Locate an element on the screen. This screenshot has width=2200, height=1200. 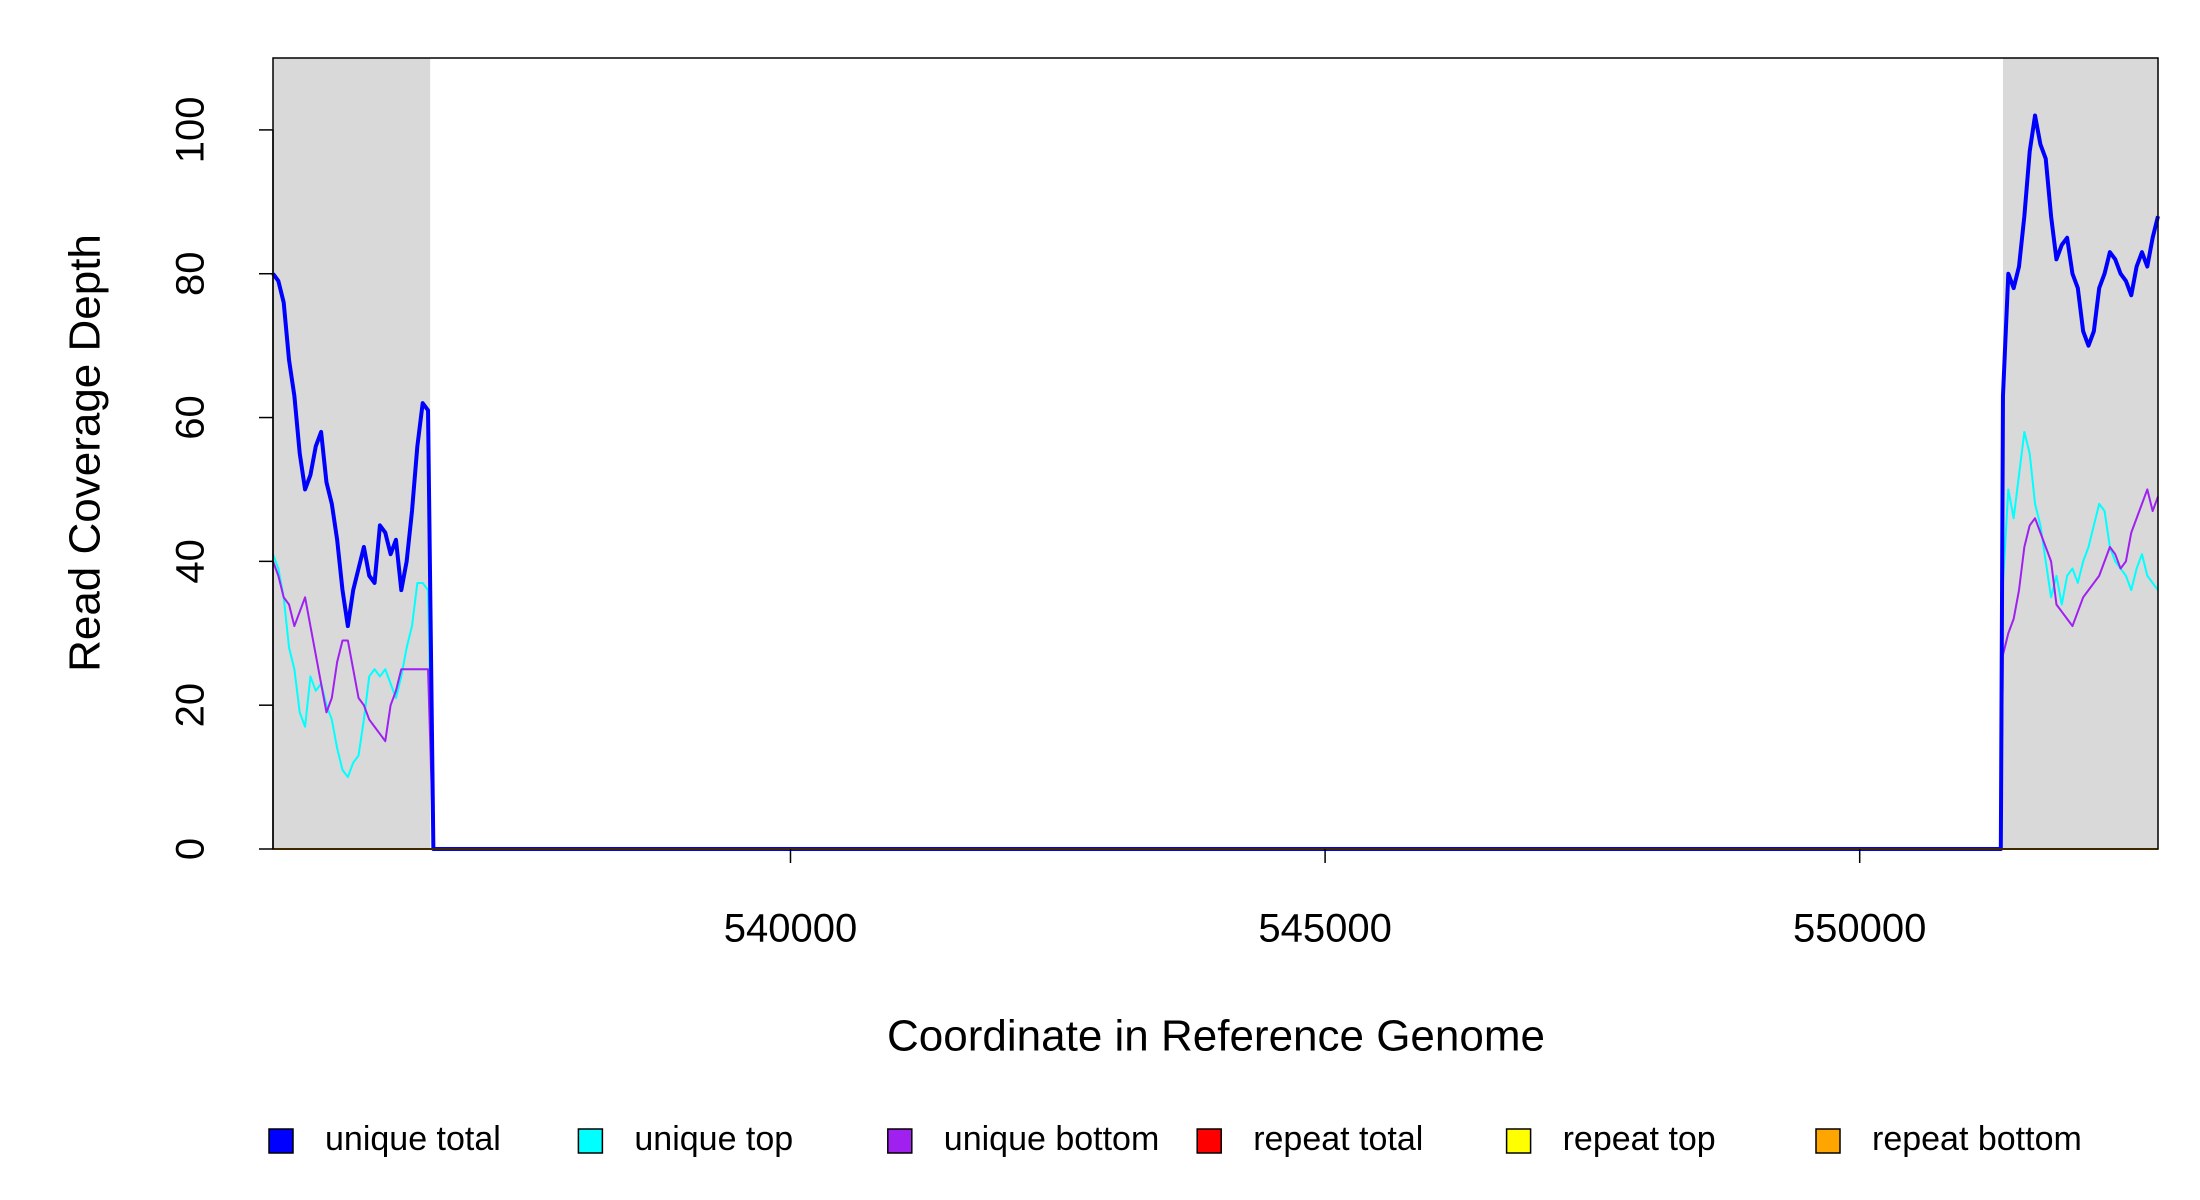
y-axis-title: Read Coverage Depth is located at coordinates (85, 453).